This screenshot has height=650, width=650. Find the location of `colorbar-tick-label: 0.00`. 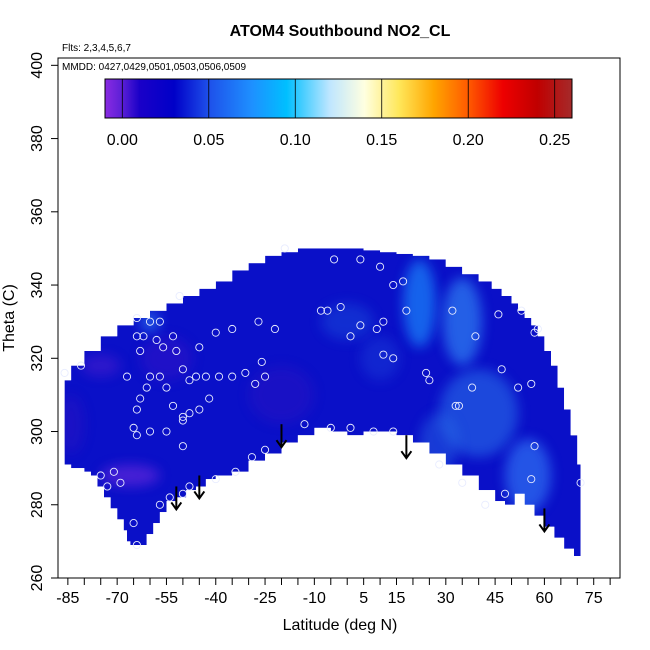

colorbar-tick-label: 0.00 is located at coordinates (122, 140).